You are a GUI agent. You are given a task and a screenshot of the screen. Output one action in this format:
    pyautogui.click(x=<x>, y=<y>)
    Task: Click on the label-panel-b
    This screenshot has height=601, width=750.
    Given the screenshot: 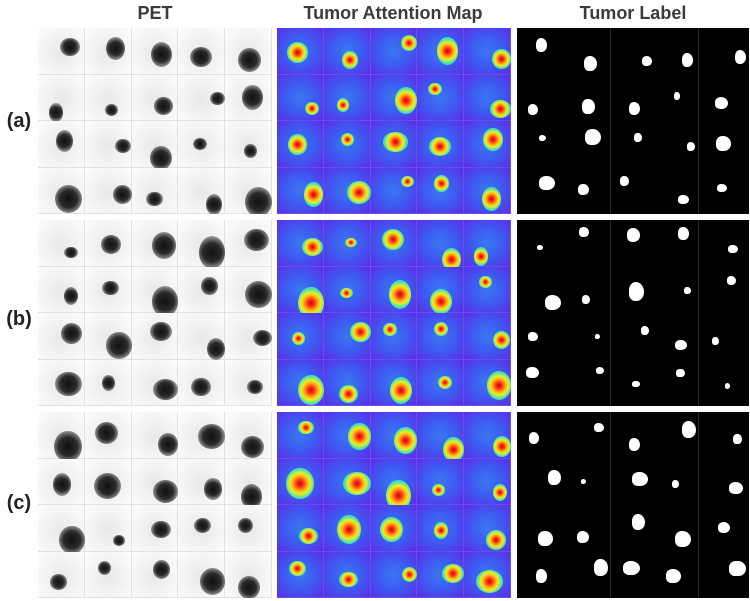 What is the action you would take?
    pyautogui.click(x=633, y=313)
    